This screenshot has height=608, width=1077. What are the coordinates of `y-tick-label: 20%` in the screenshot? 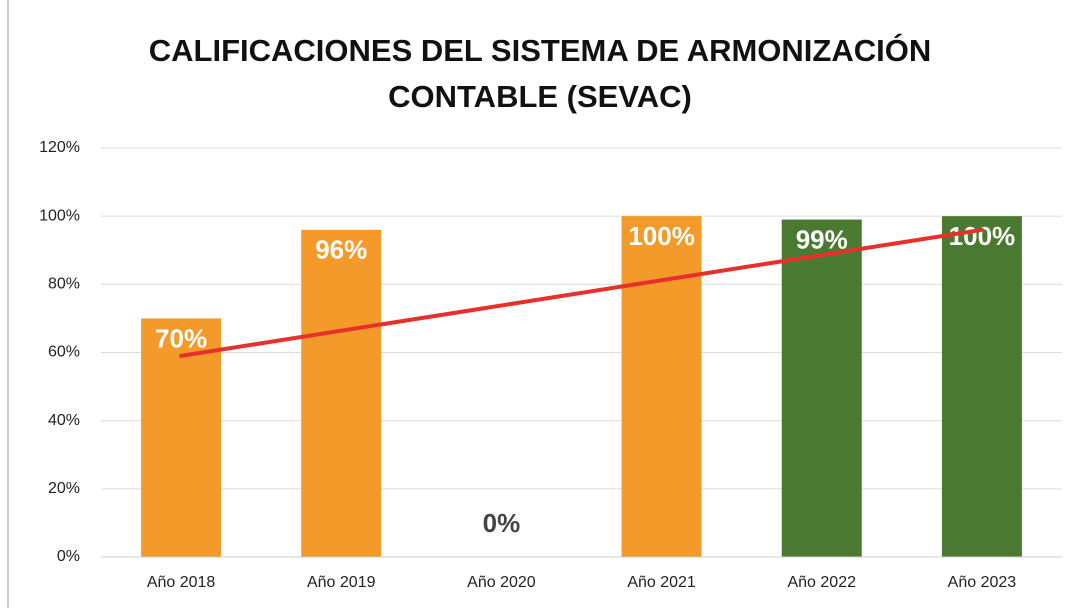 It's located at (64, 488).